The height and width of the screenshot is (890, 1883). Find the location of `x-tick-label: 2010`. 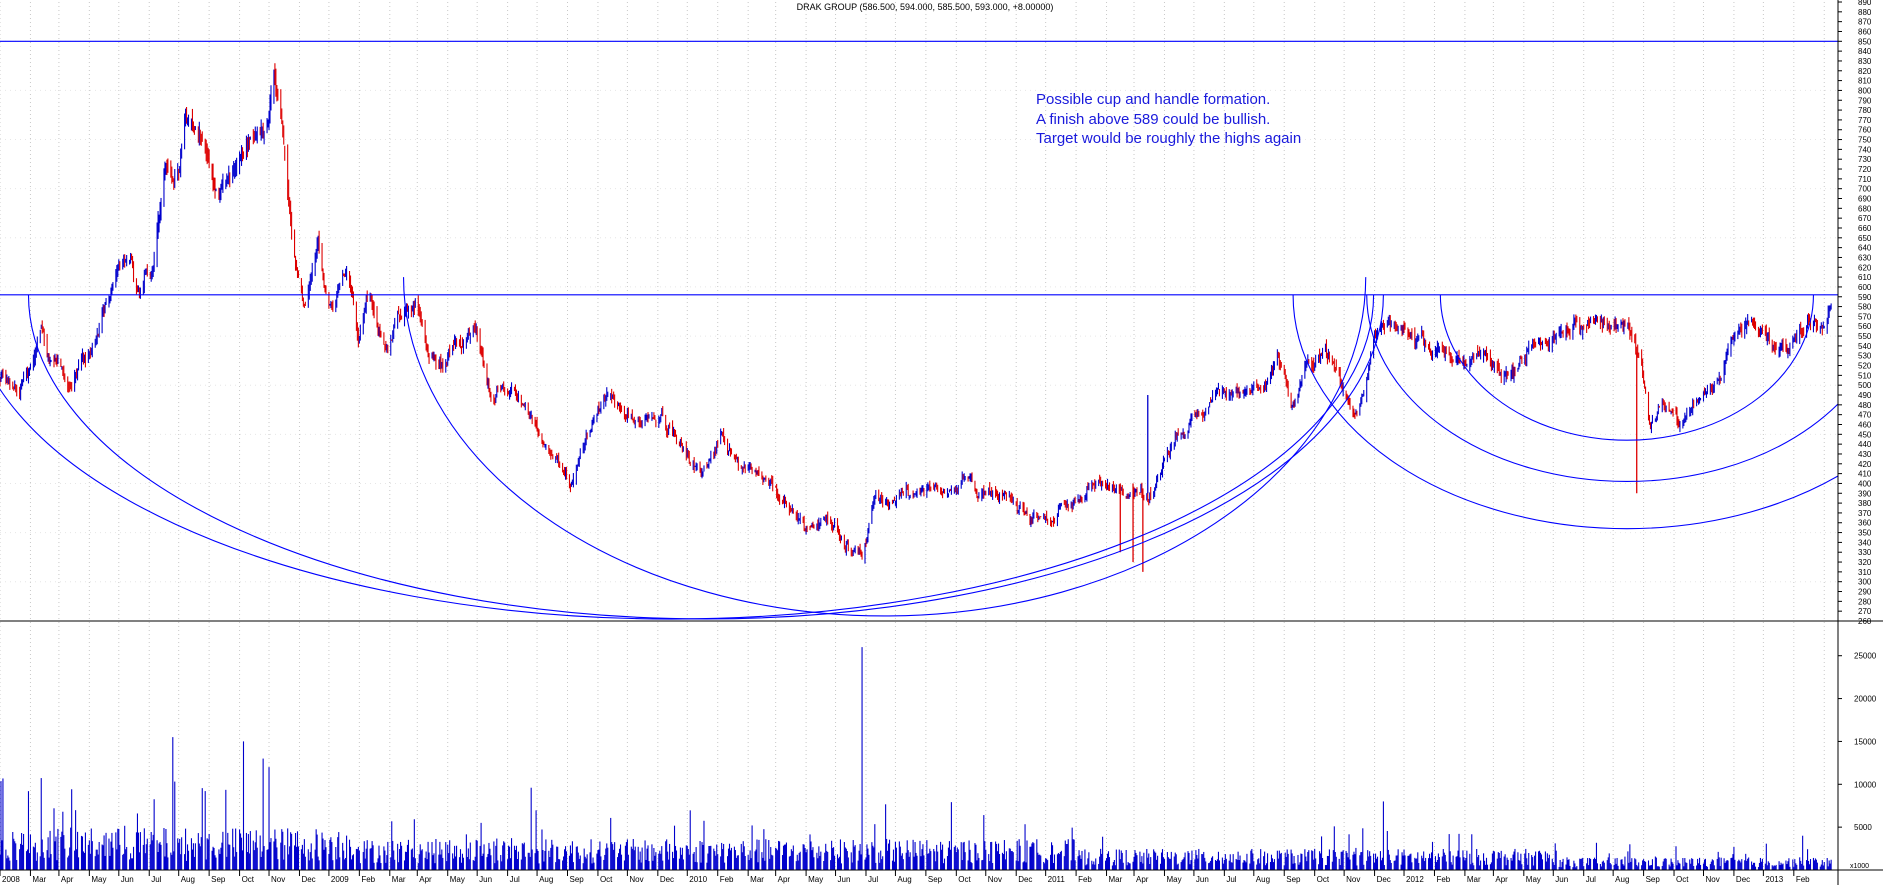

x-tick-label: 2010 is located at coordinates (698, 879).